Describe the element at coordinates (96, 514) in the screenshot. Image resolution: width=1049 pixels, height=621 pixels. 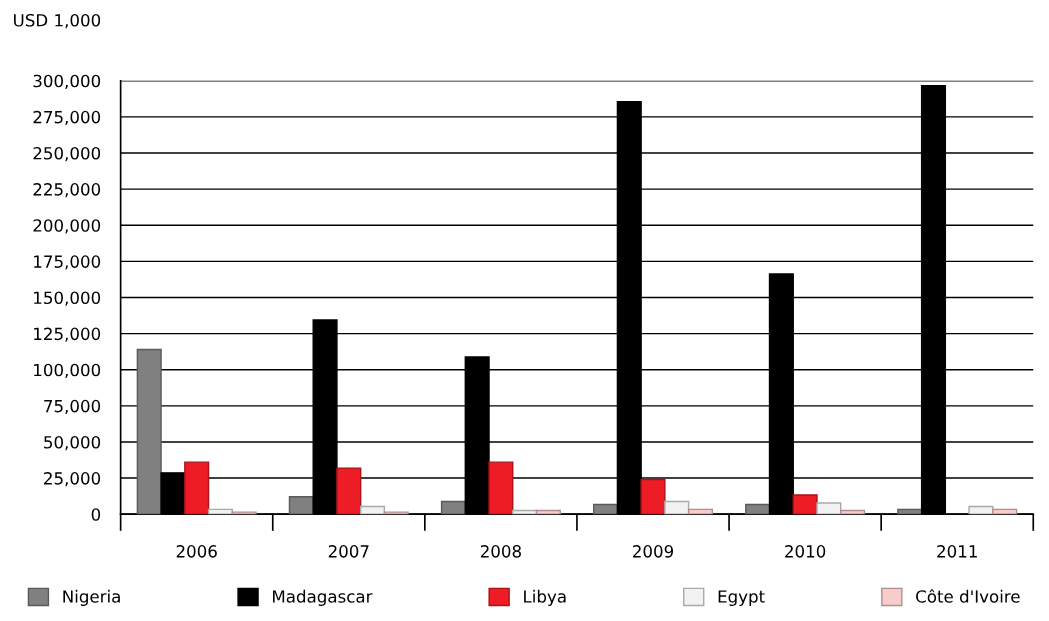
I see `y-tick-label: 0` at that location.